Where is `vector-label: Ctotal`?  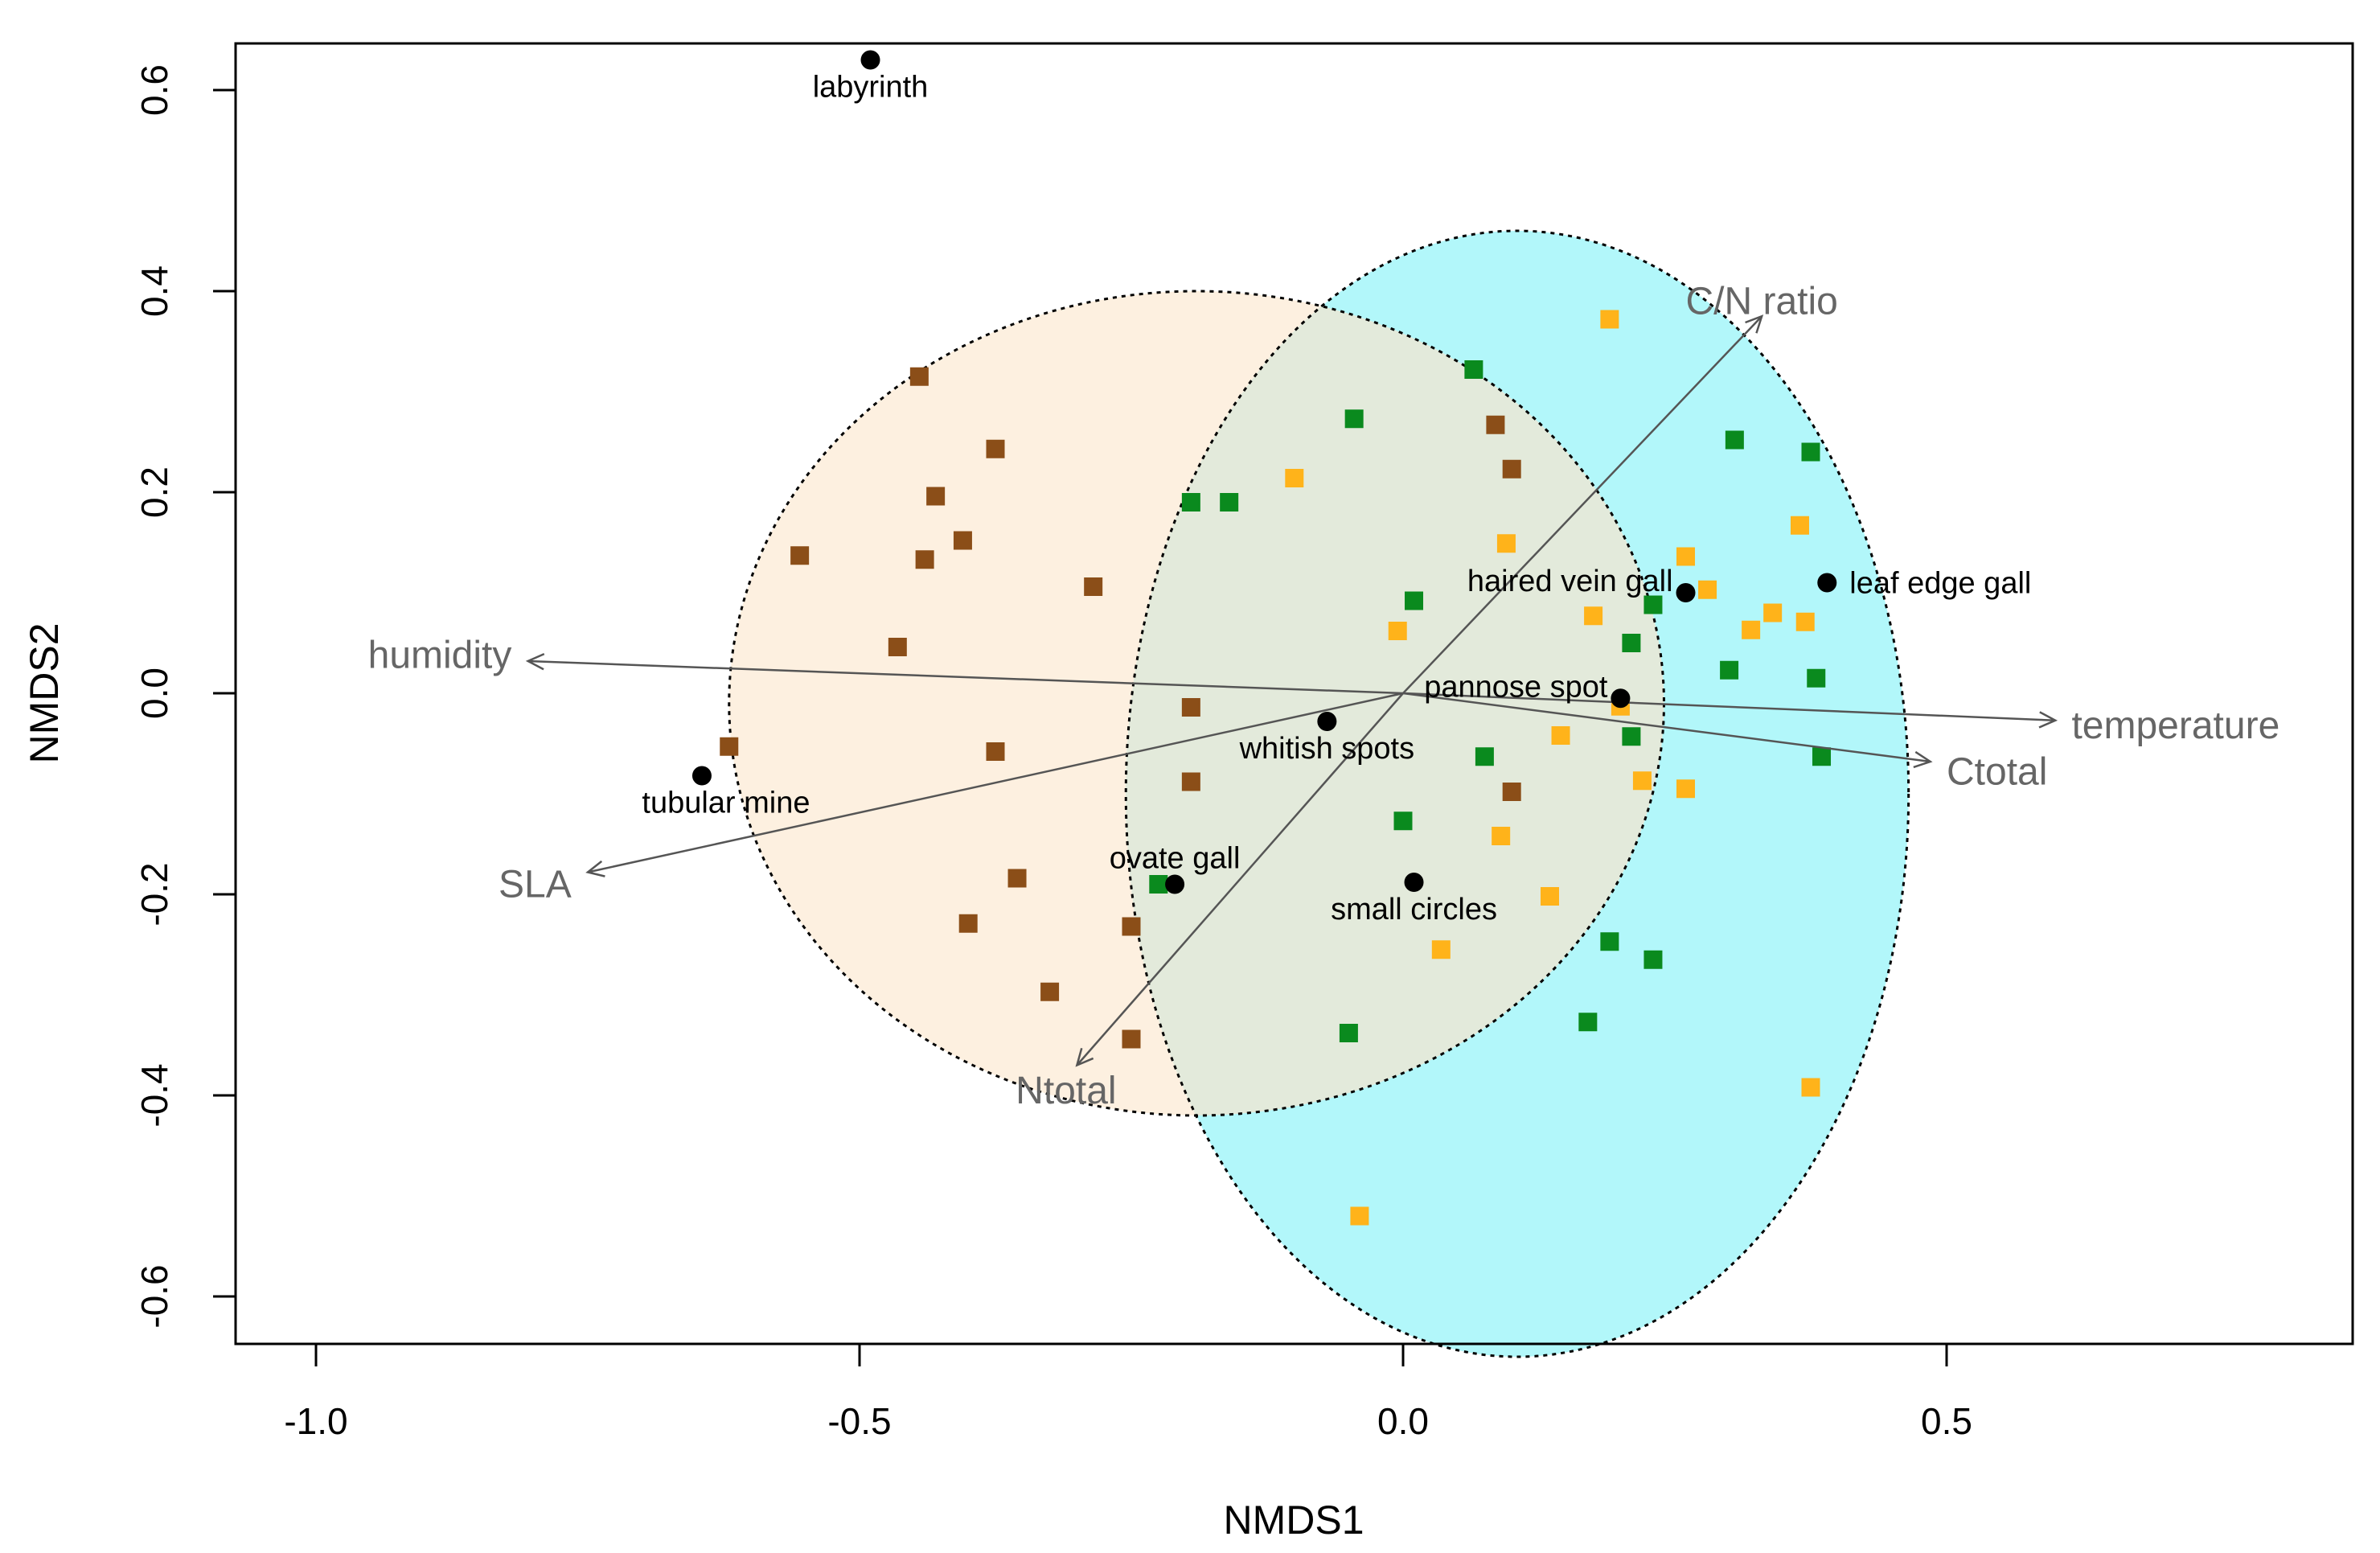 vector-label: Ctotal is located at coordinates (1997, 772).